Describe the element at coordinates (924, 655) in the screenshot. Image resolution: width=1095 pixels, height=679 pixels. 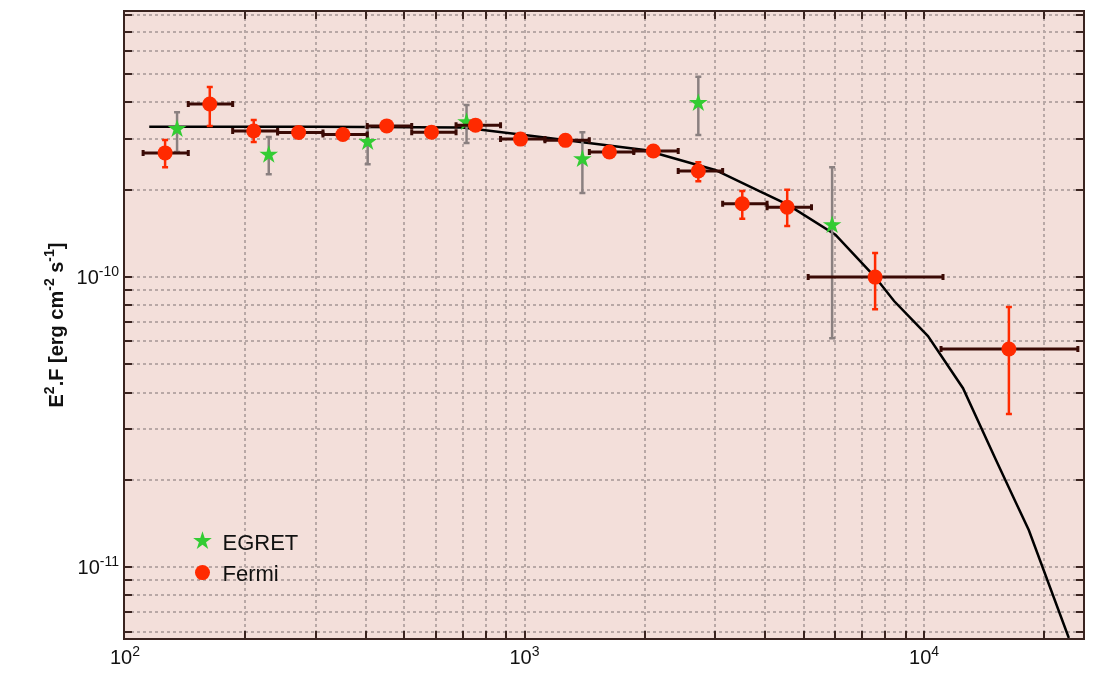
I see `x-tick-label: 10$^{4}$` at that location.